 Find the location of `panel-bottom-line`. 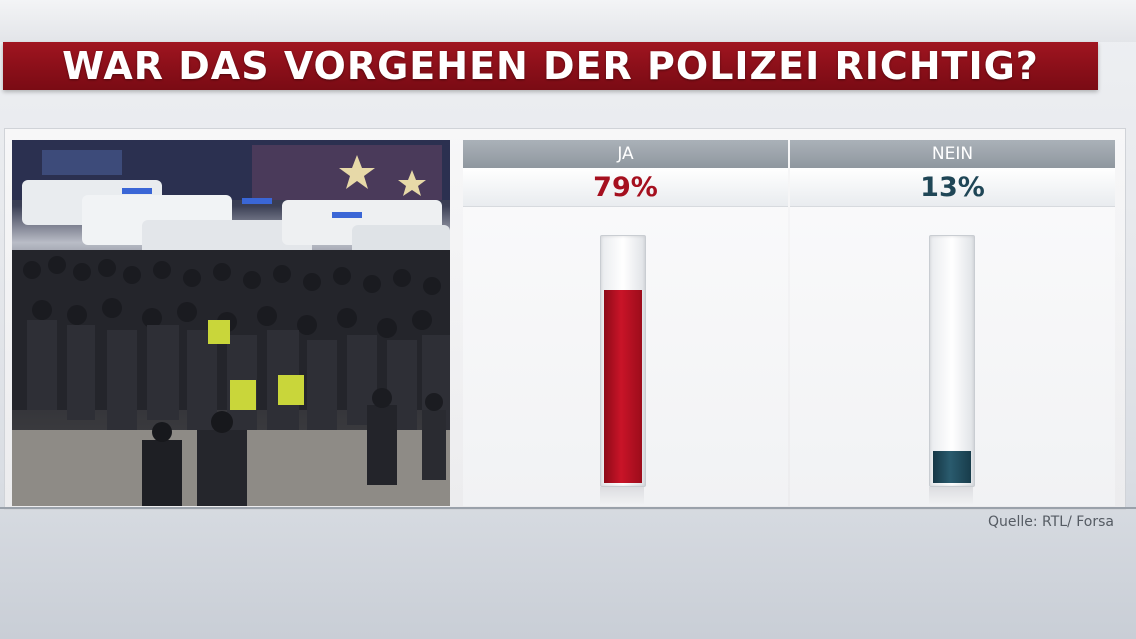

panel-bottom-line is located at coordinates (568, 508).